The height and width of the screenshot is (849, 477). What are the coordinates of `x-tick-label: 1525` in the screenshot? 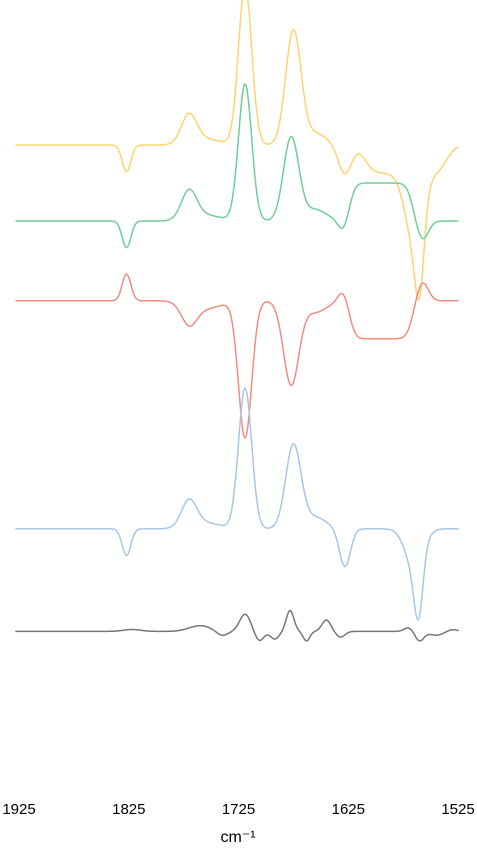 It's located at (457, 809).